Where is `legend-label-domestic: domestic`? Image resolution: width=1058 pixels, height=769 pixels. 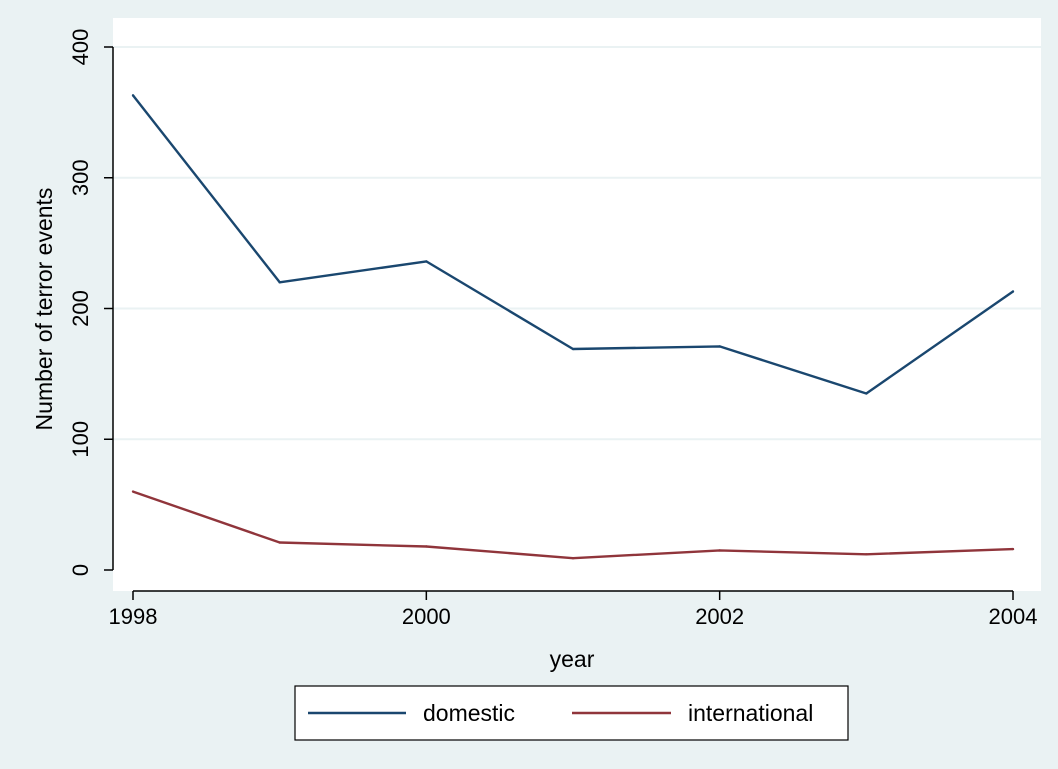
legend-label-domestic: domestic is located at coordinates (469, 713).